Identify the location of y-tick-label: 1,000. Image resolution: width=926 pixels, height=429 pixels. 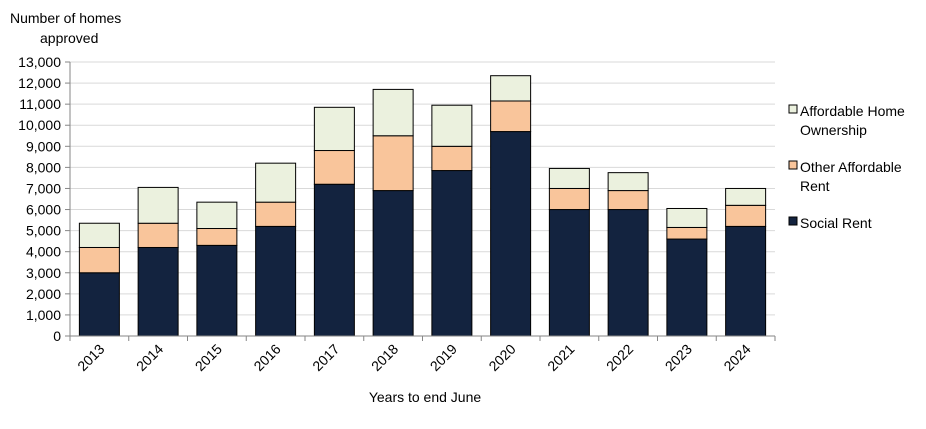
(43, 315).